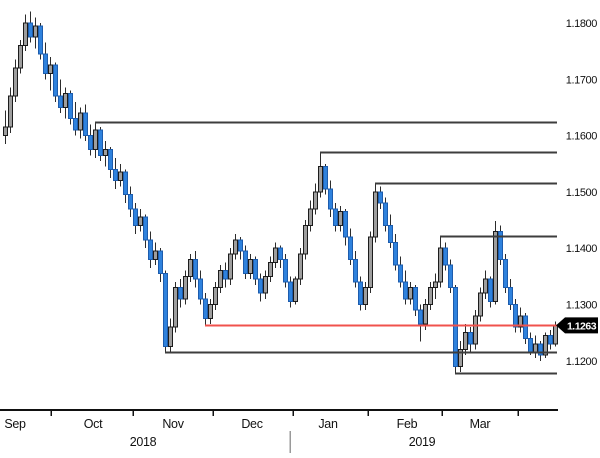 The height and width of the screenshot is (458, 600). Describe the element at coordinates (422, 442) in the screenshot. I see `x-axis-year-label: 2019` at that location.